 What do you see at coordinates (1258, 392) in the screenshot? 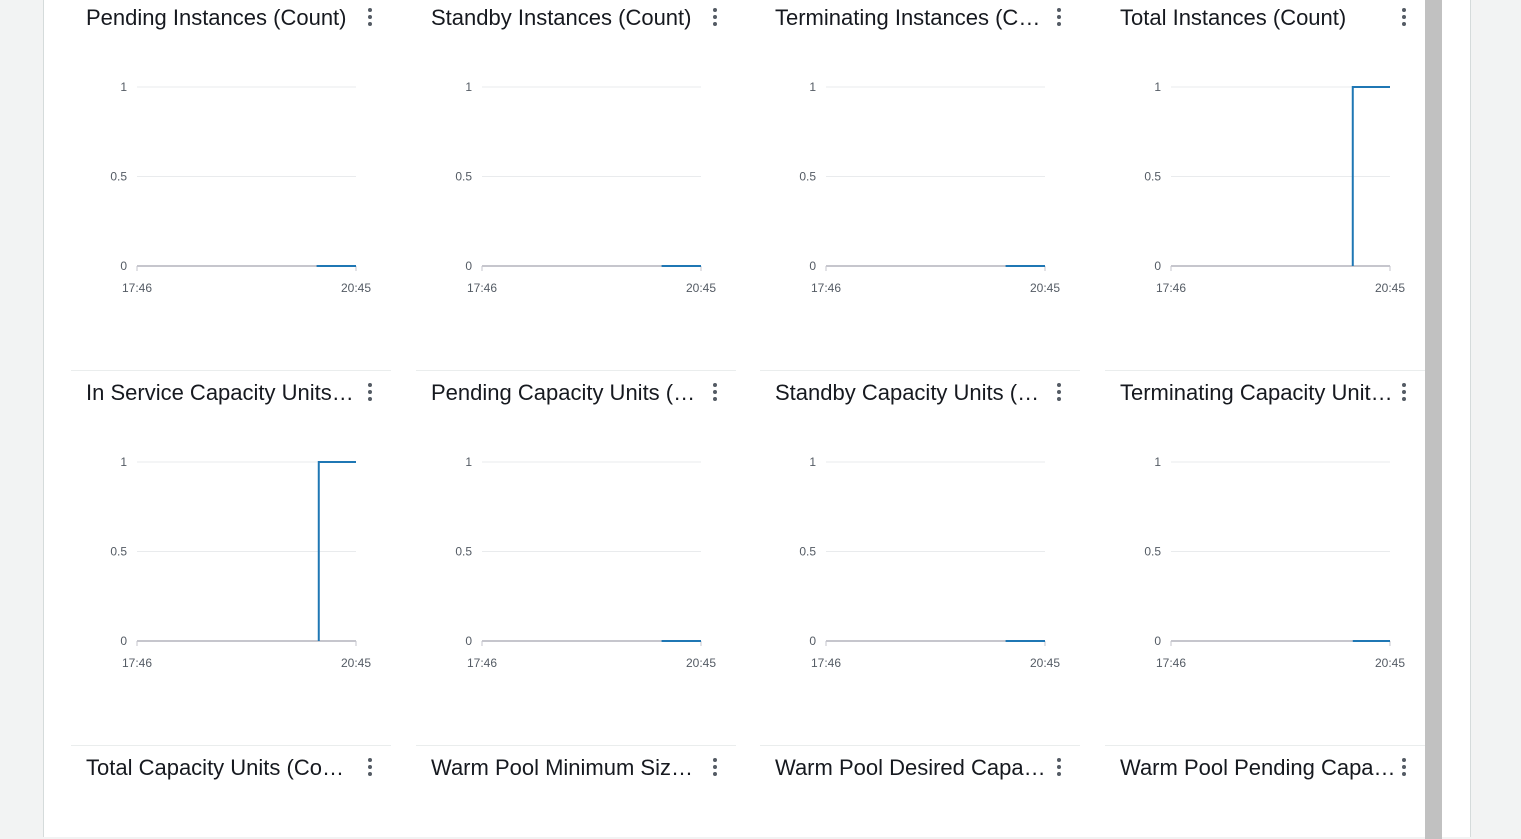
I see `widget-title: Terminating Capacity Units (Count)` at bounding box center [1258, 392].